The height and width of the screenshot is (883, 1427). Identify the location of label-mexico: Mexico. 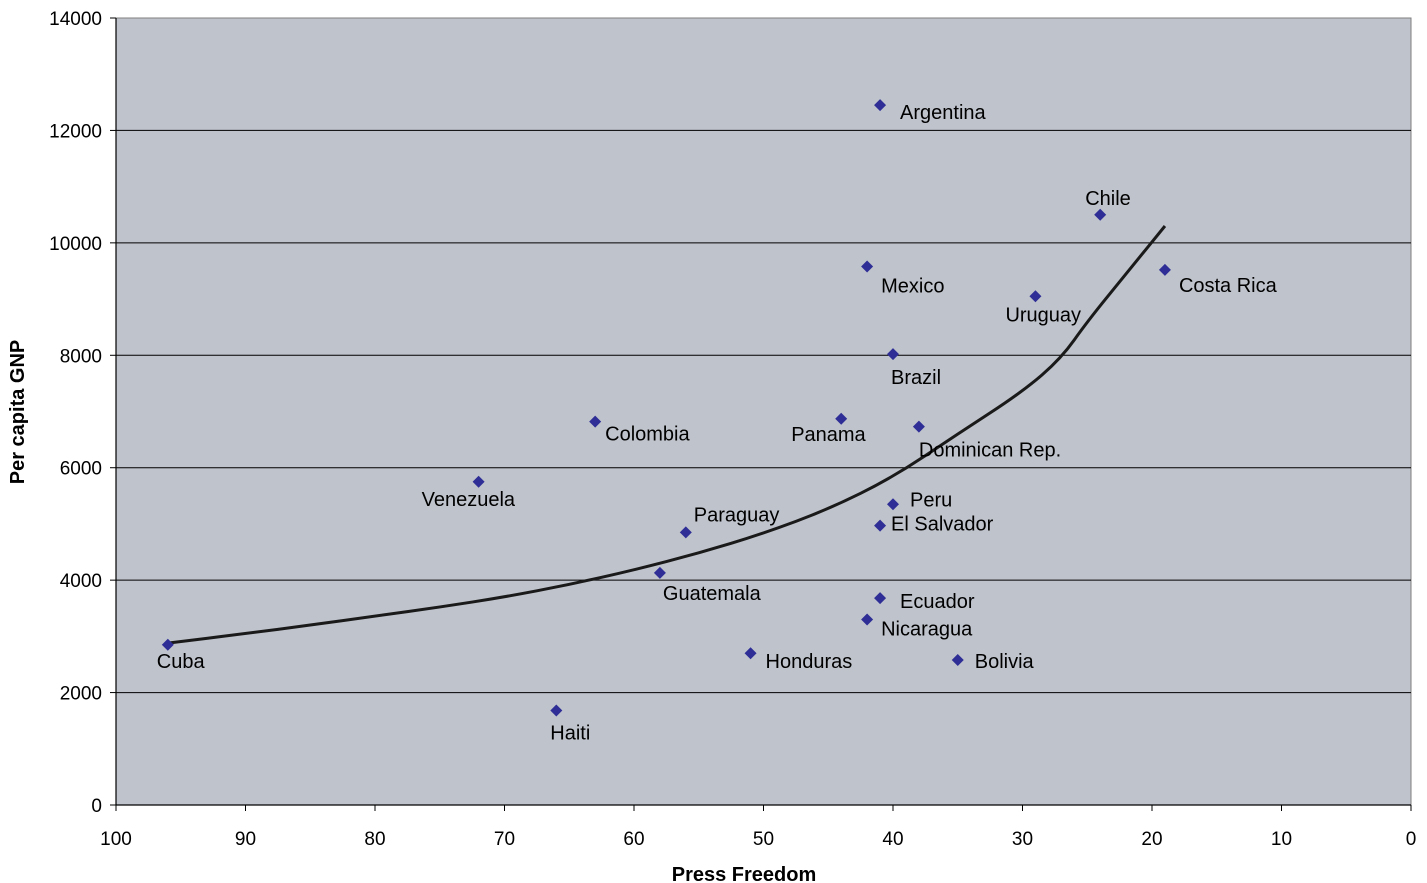
(912, 286).